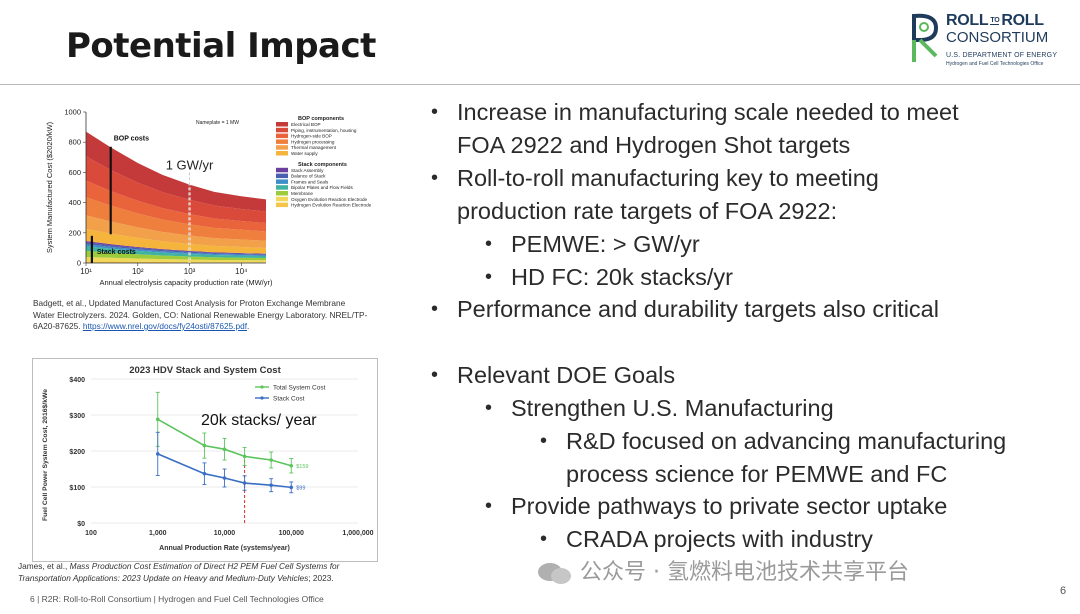 This screenshot has width=1080, height=614. Describe the element at coordinates (289, 399) in the screenshot. I see `chart2-legend-label: Stack Cost` at that location.